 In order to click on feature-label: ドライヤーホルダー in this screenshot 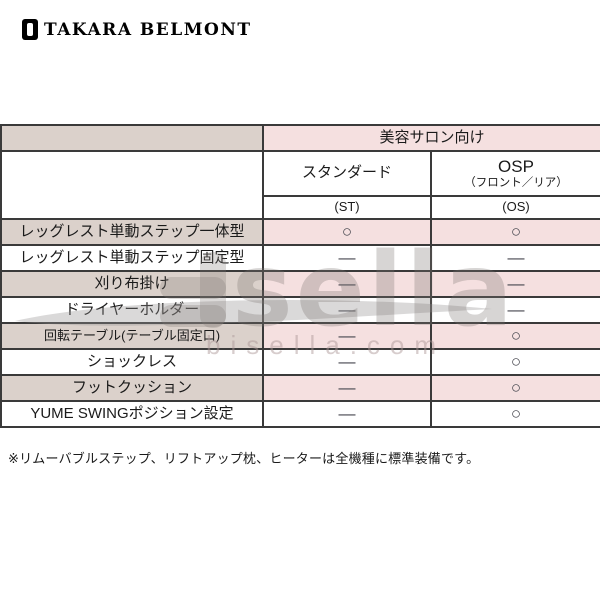, I will do `click(132, 310)`.